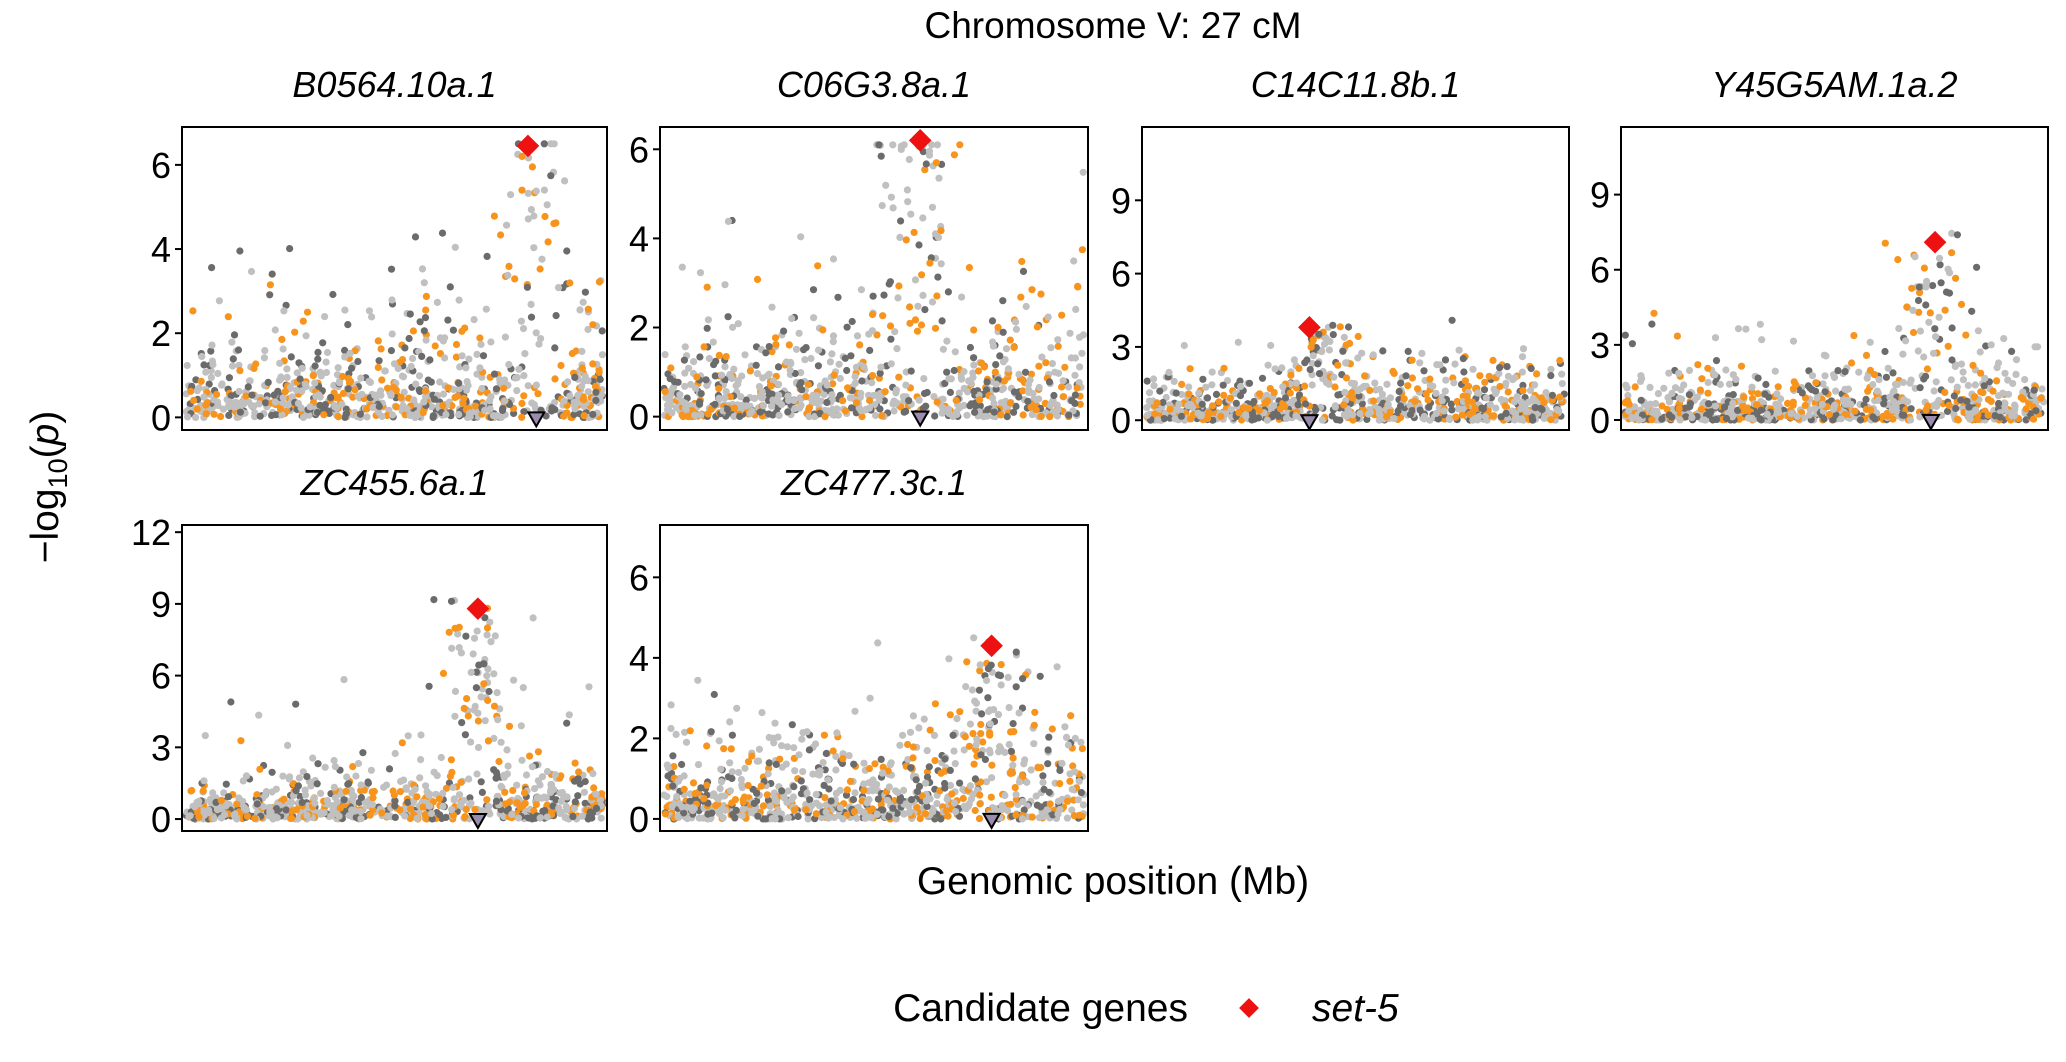 This screenshot has width=2066, height=1062. I want to click on panel-4-ytick-label-3: 9, so click(1600, 195).